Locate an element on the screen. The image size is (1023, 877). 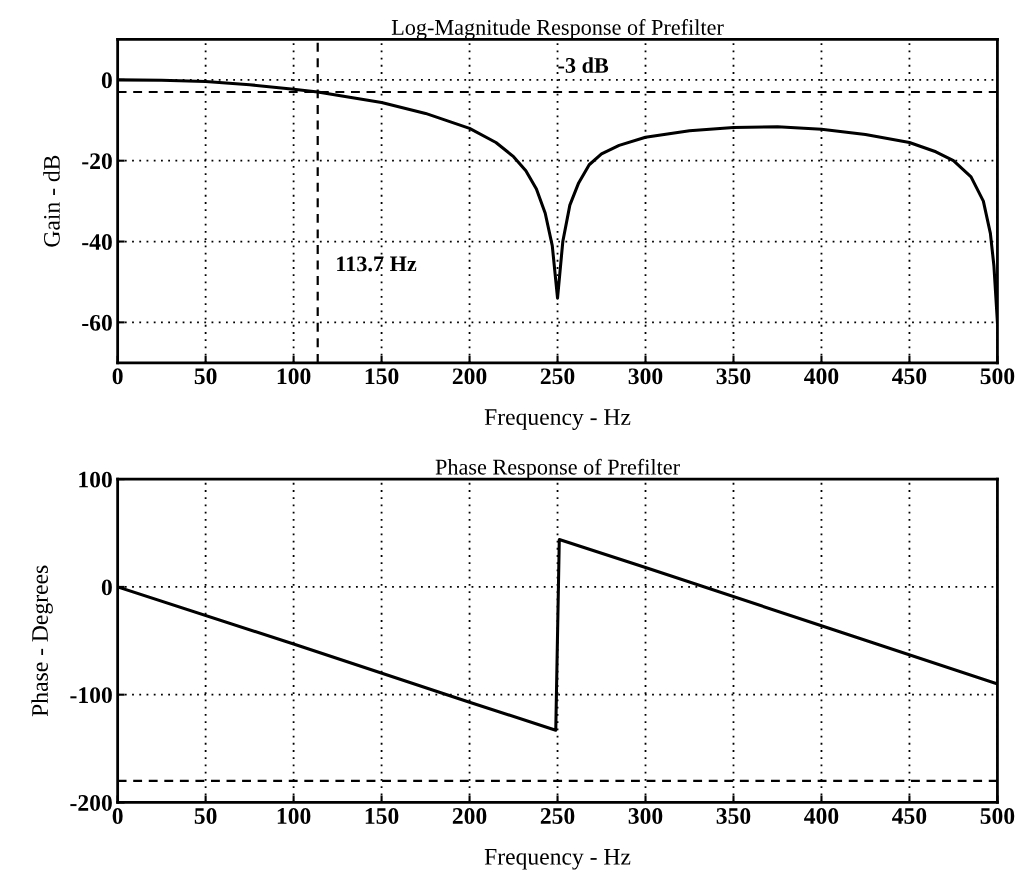
chart-title: Log-Magnitude Response of Prefilter is located at coordinates (557, 29).